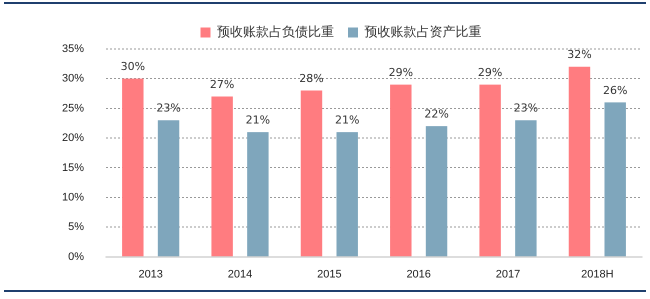 Image resolution: width=650 pixels, height=299 pixels. I want to click on y-tick-label: 25%, so click(73, 108).